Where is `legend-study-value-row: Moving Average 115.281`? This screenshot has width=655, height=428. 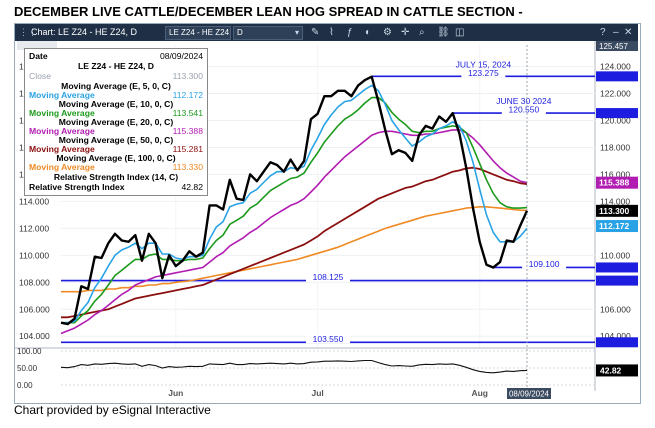
legend-study-value-row: Moving Average 115.281 is located at coordinates (116, 149).